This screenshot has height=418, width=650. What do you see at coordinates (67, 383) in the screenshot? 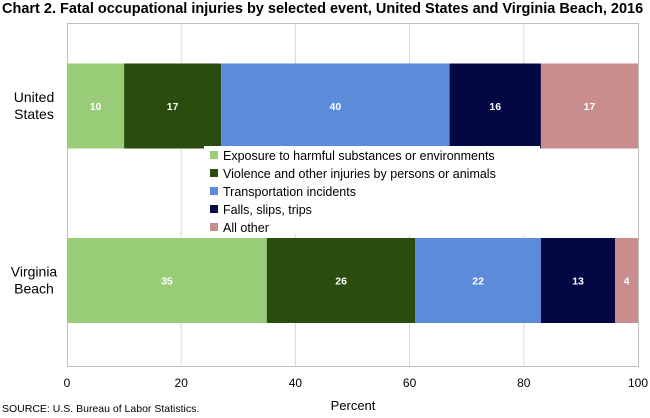
I see `x-tick-label: 0` at bounding box center [67, 383].